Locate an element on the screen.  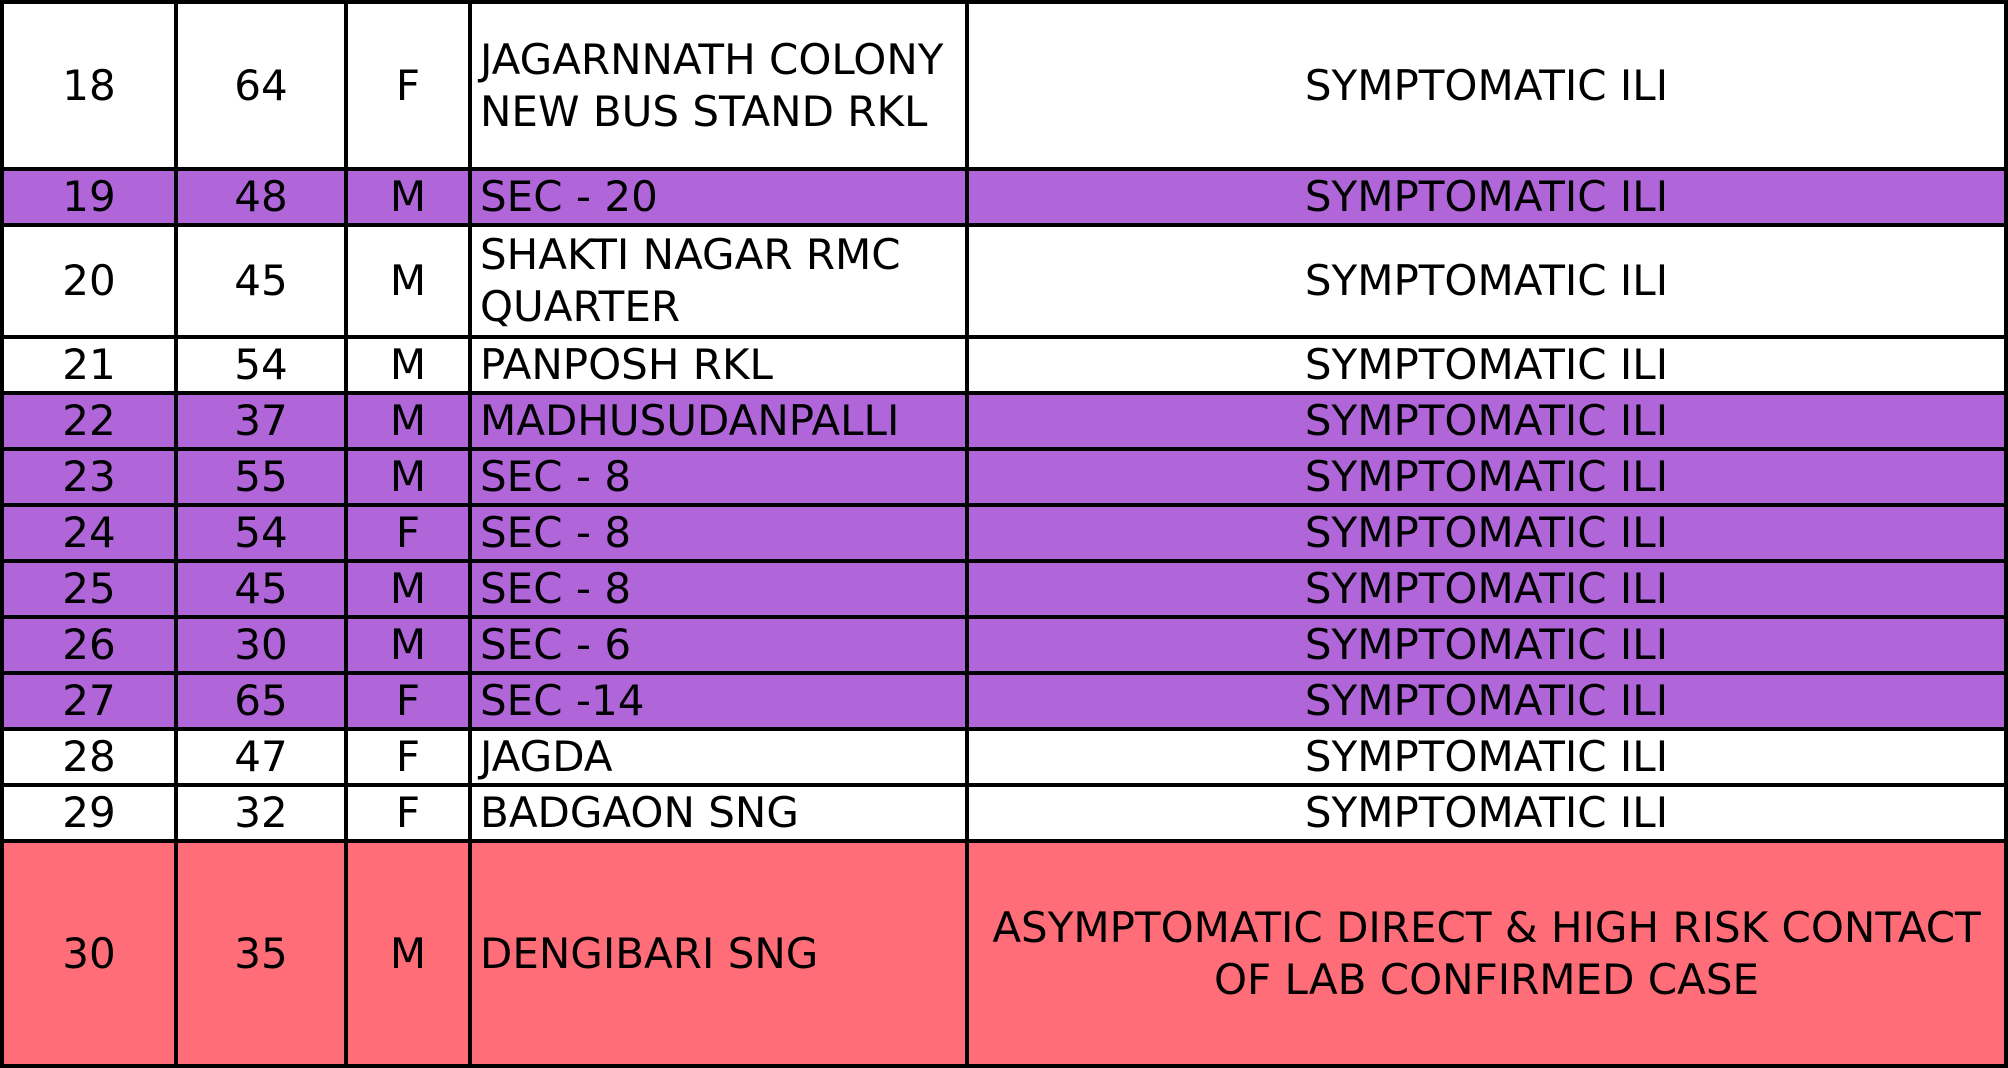
age-cell: 30 is located at coordinates (261, 645).